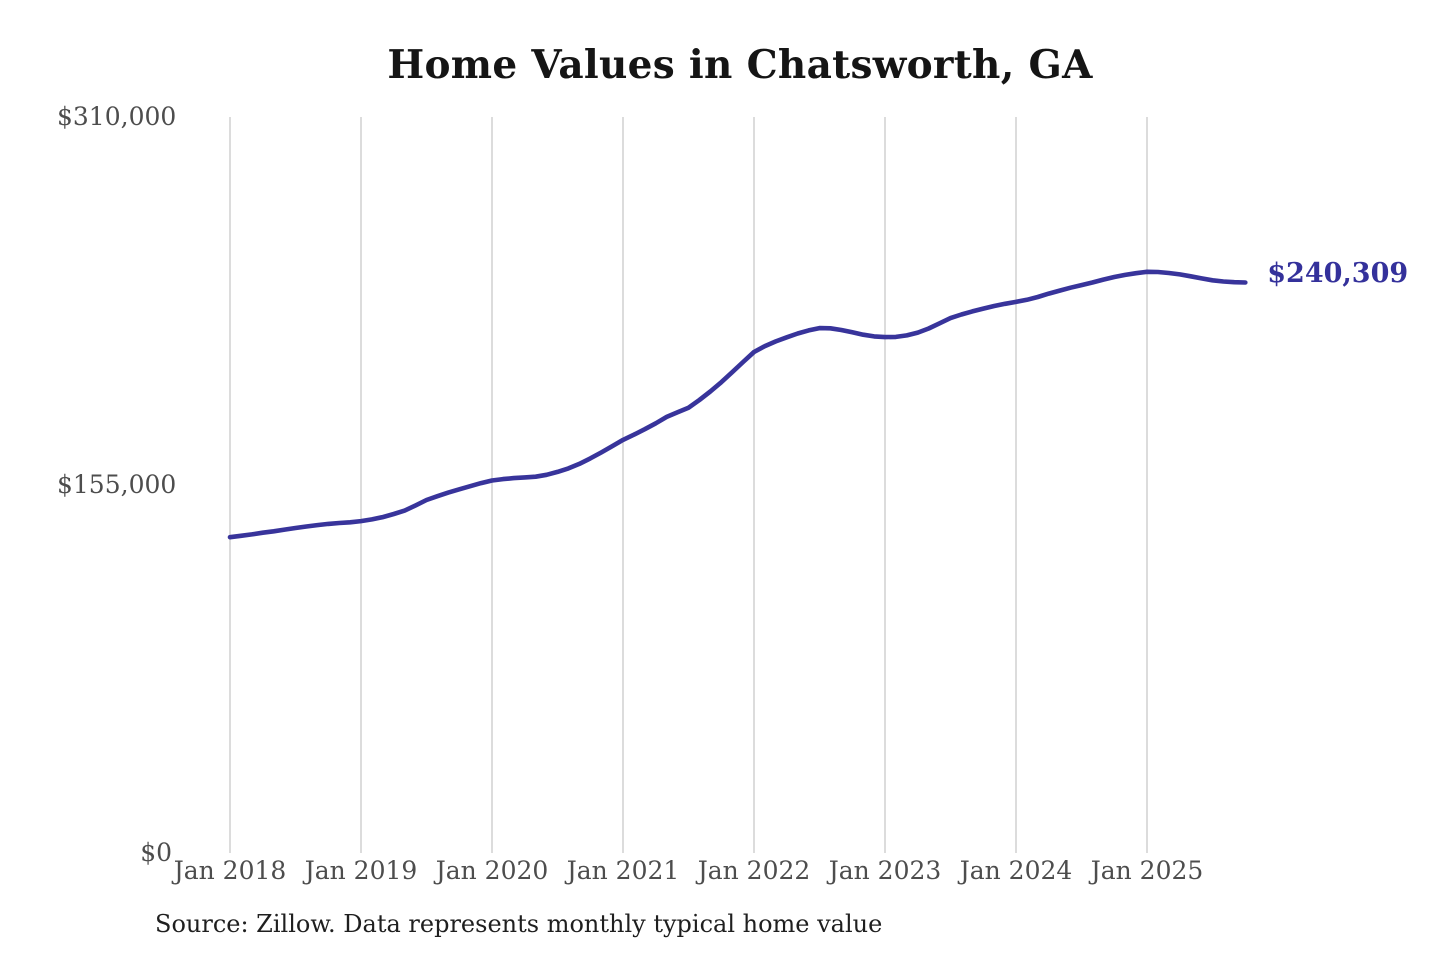  I want to click on x-tick-label: Jan 2019, so click(361, 870).